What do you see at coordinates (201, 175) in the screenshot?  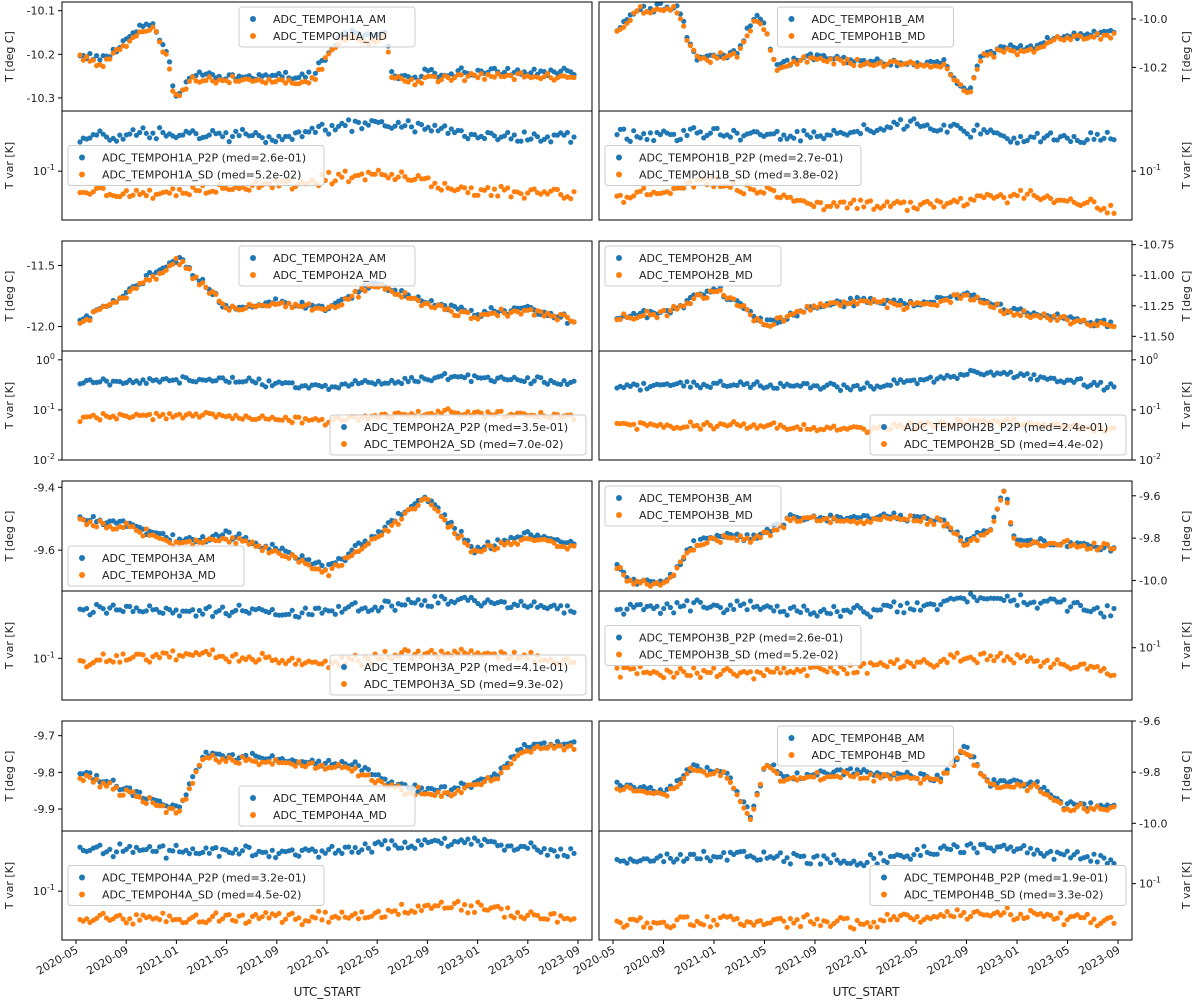 I see `legend-label: ADC_TEMPOH1A_SD (med=5.2e-02)` at bounding box center [201, 175].